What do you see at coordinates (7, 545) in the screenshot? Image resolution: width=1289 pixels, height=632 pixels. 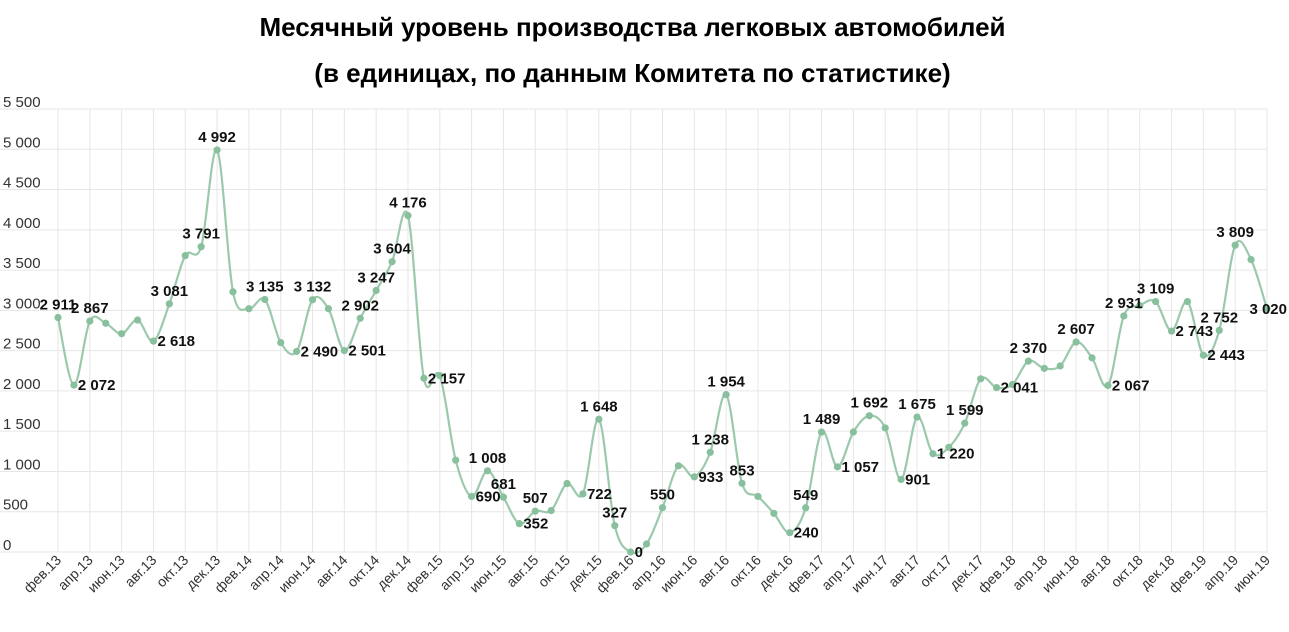 I see `y-tick-label: 0` at bounding box center [7, 545].